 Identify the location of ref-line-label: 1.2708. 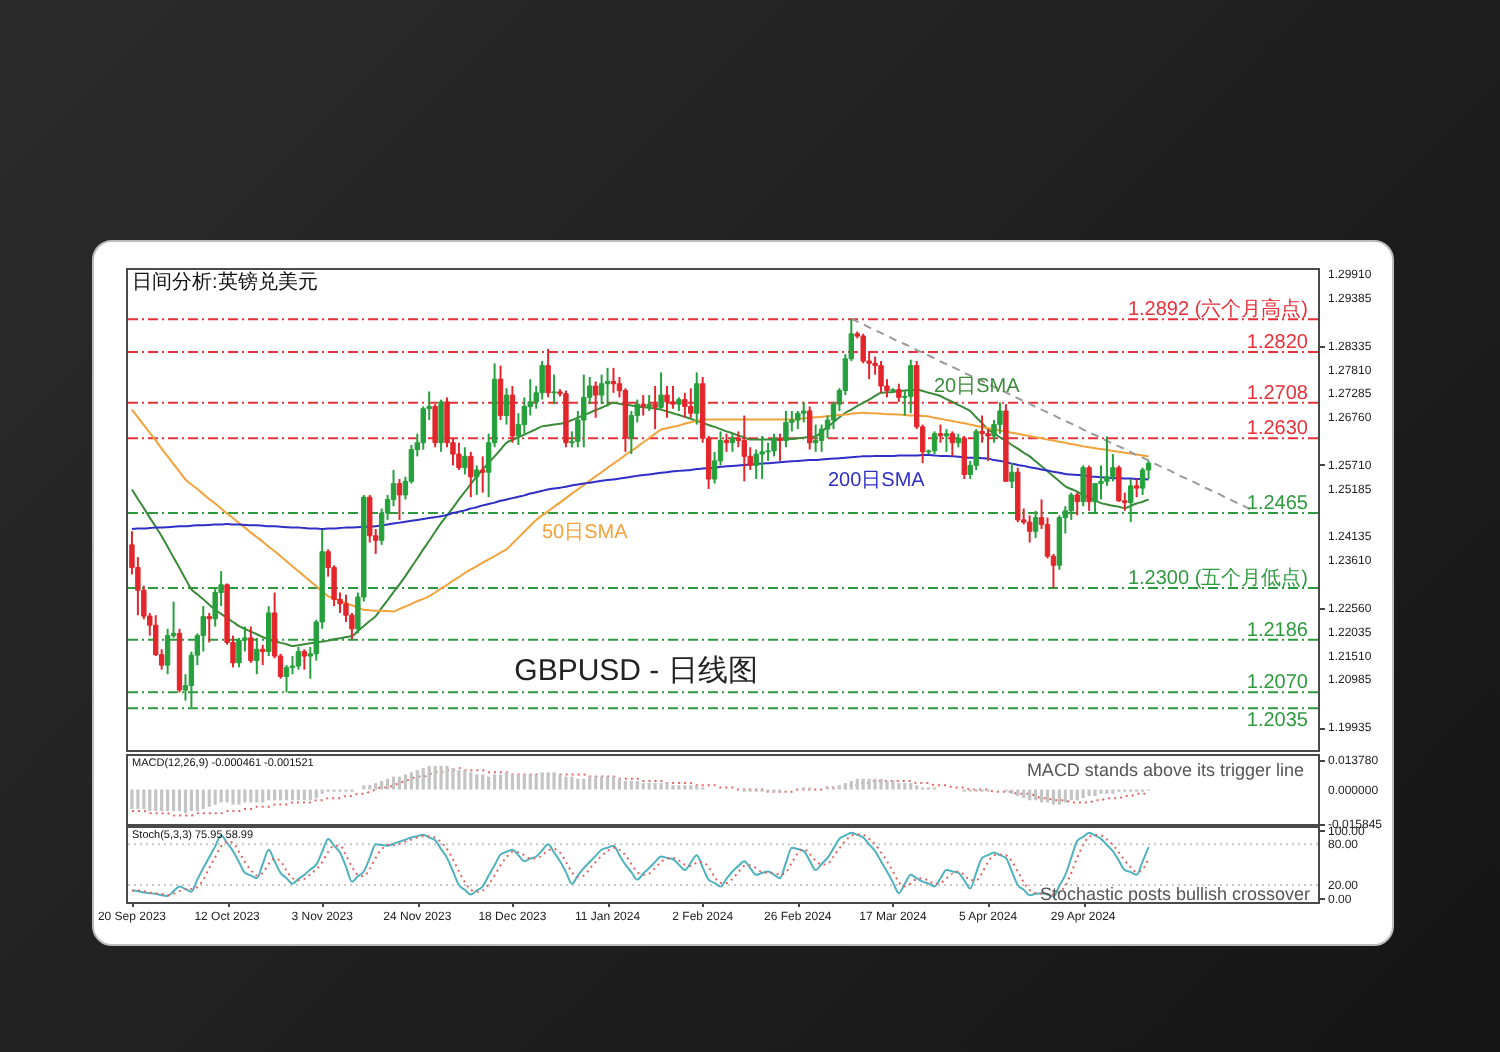
(1277, 393).